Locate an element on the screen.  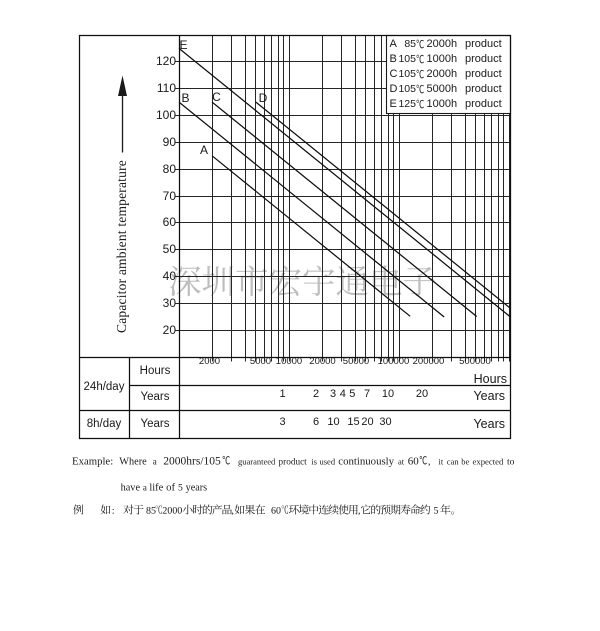
svg-text: life is located at coordinates (156, 488).